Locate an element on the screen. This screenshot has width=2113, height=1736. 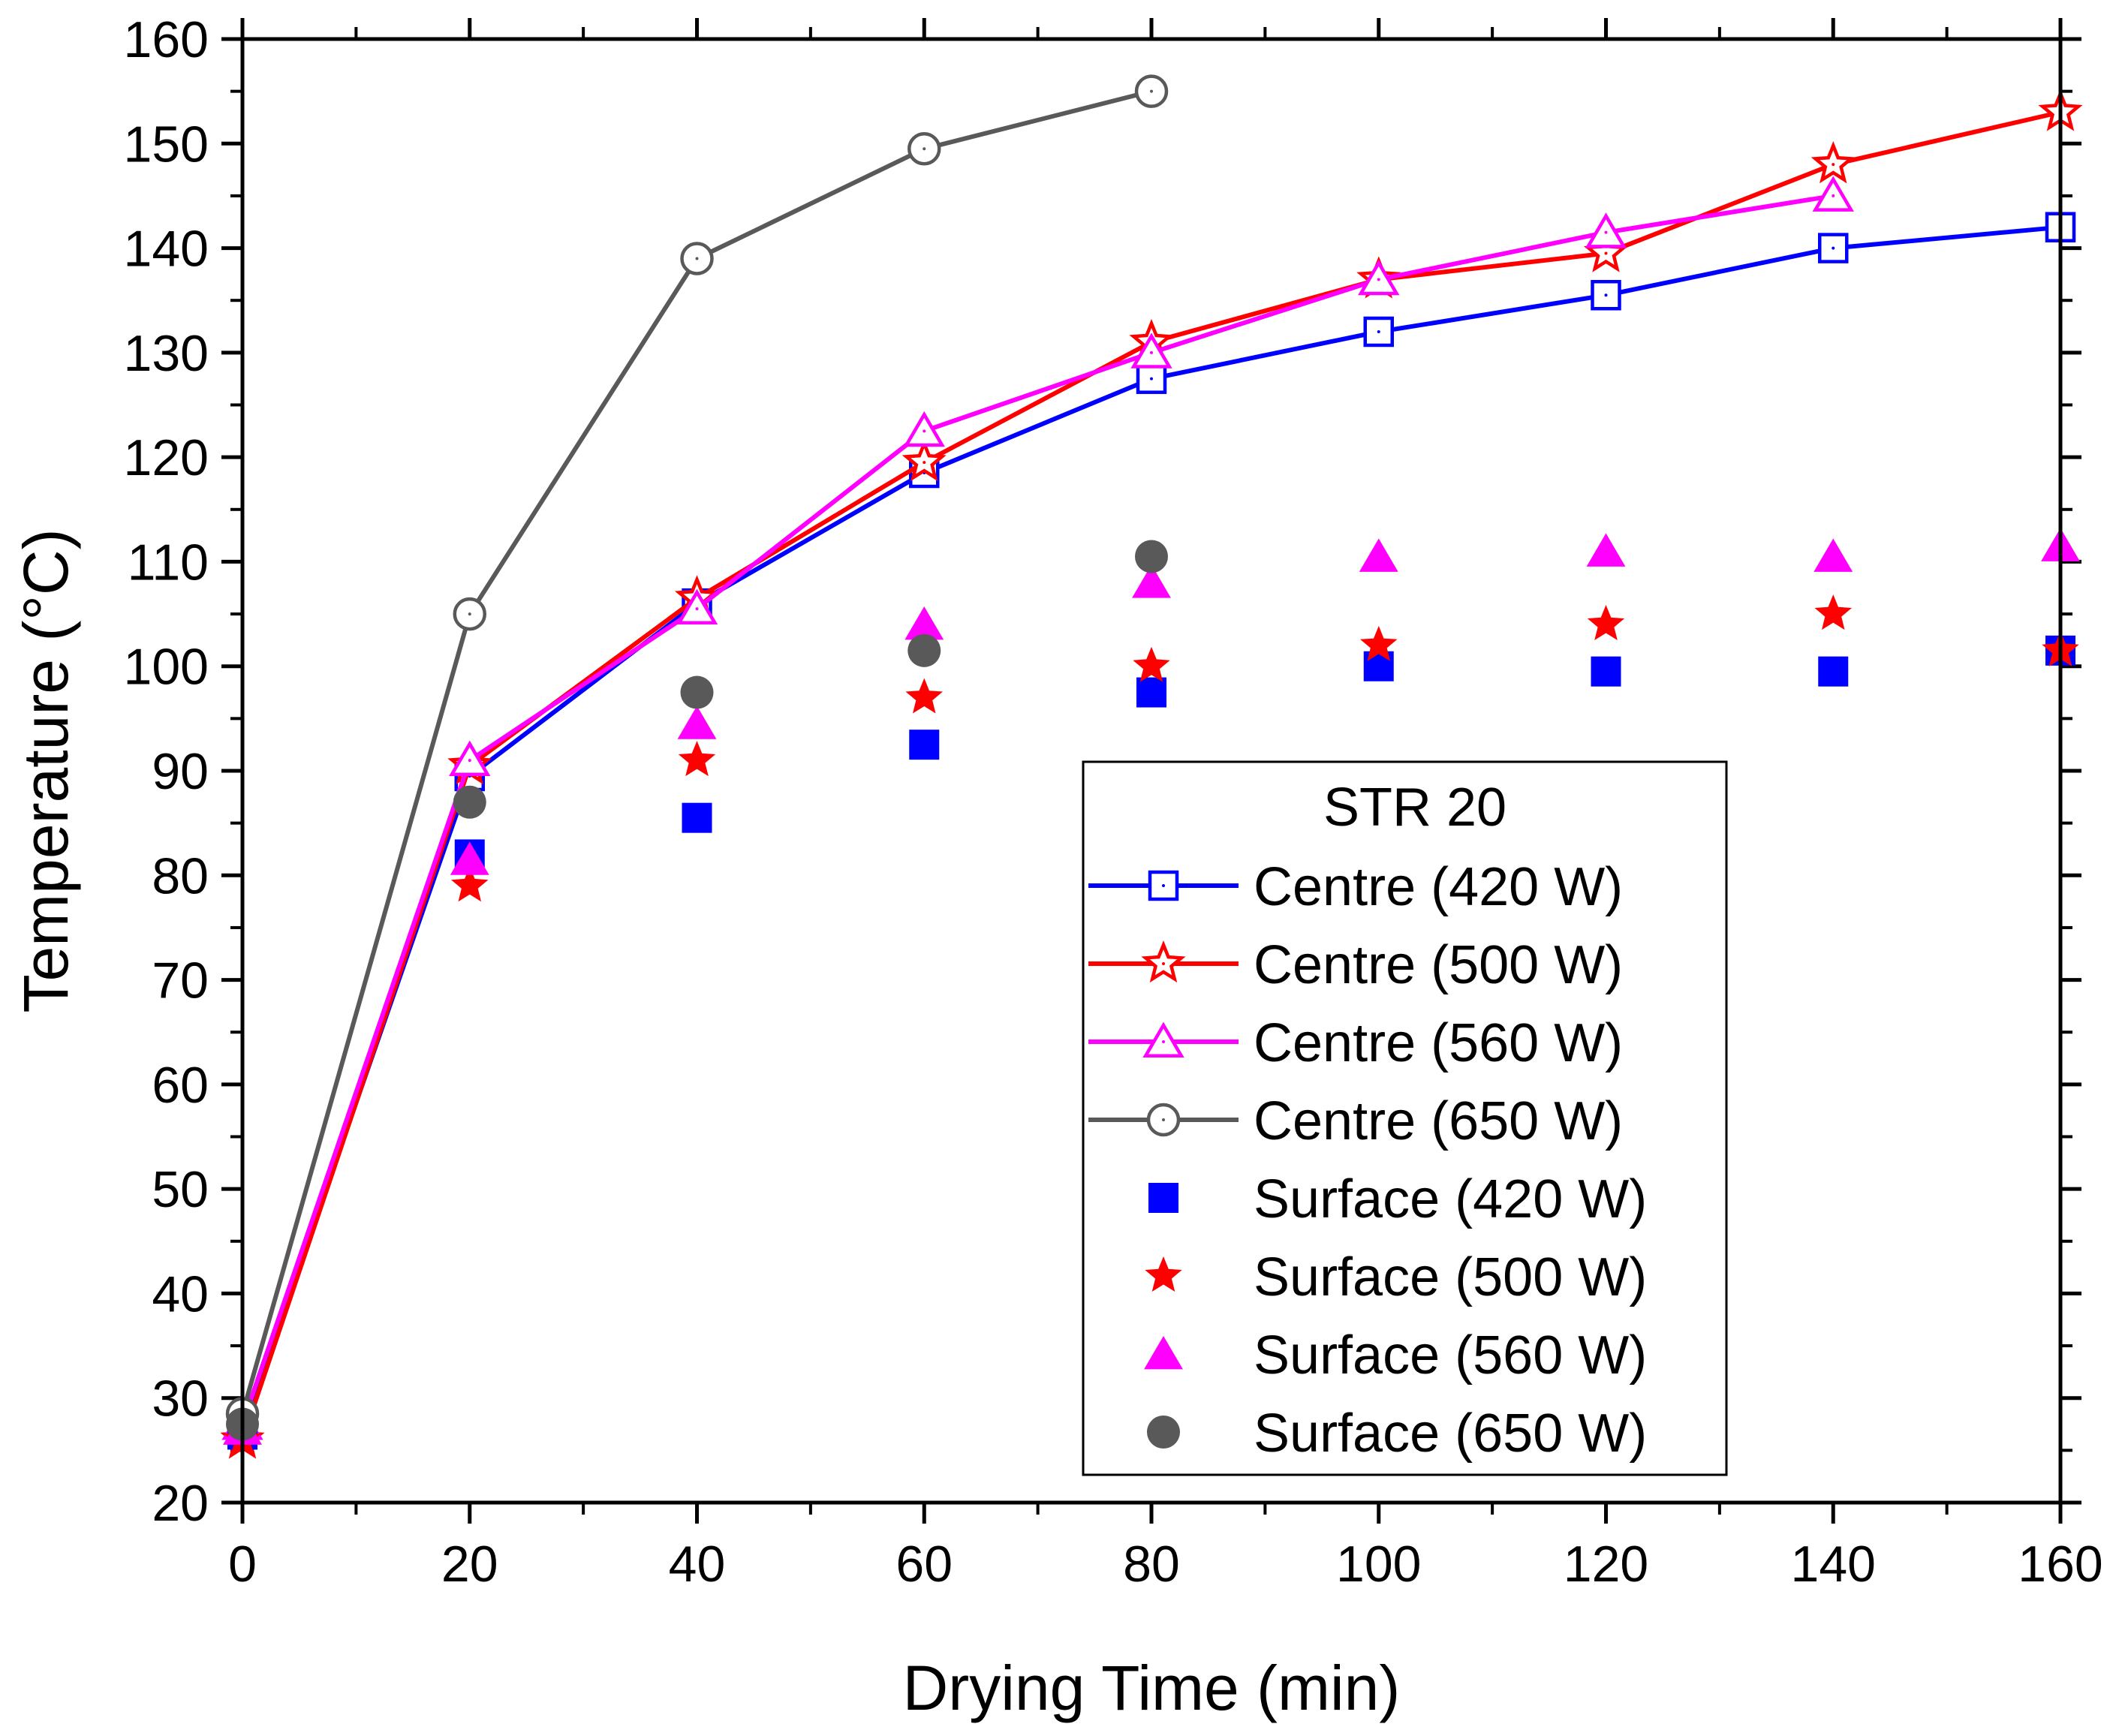
x-tick-label: 140 is located at coordinates (1833, 1564).